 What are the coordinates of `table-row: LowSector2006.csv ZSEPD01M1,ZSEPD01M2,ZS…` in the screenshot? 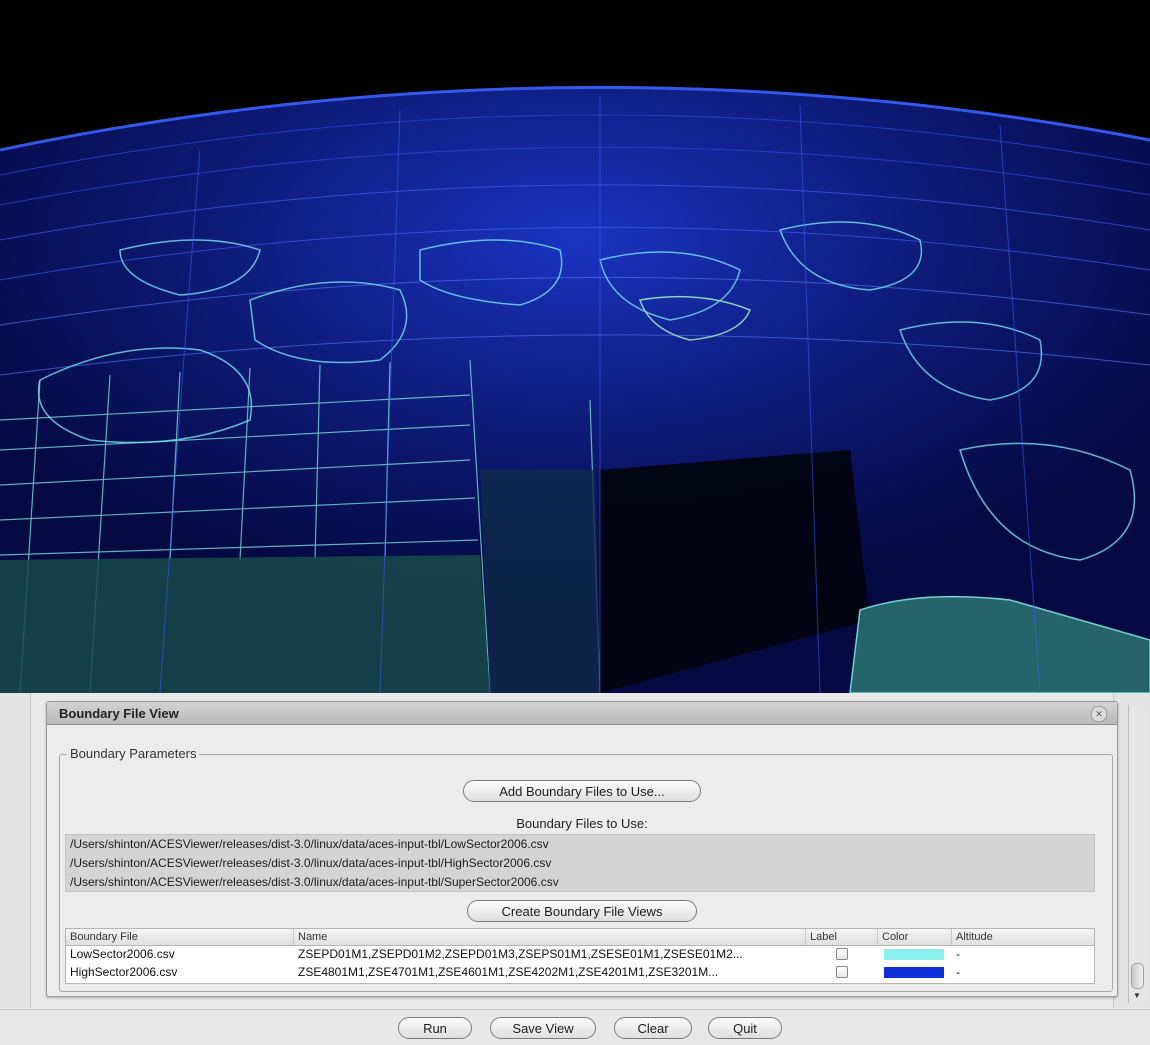 It's located at (580, 954).